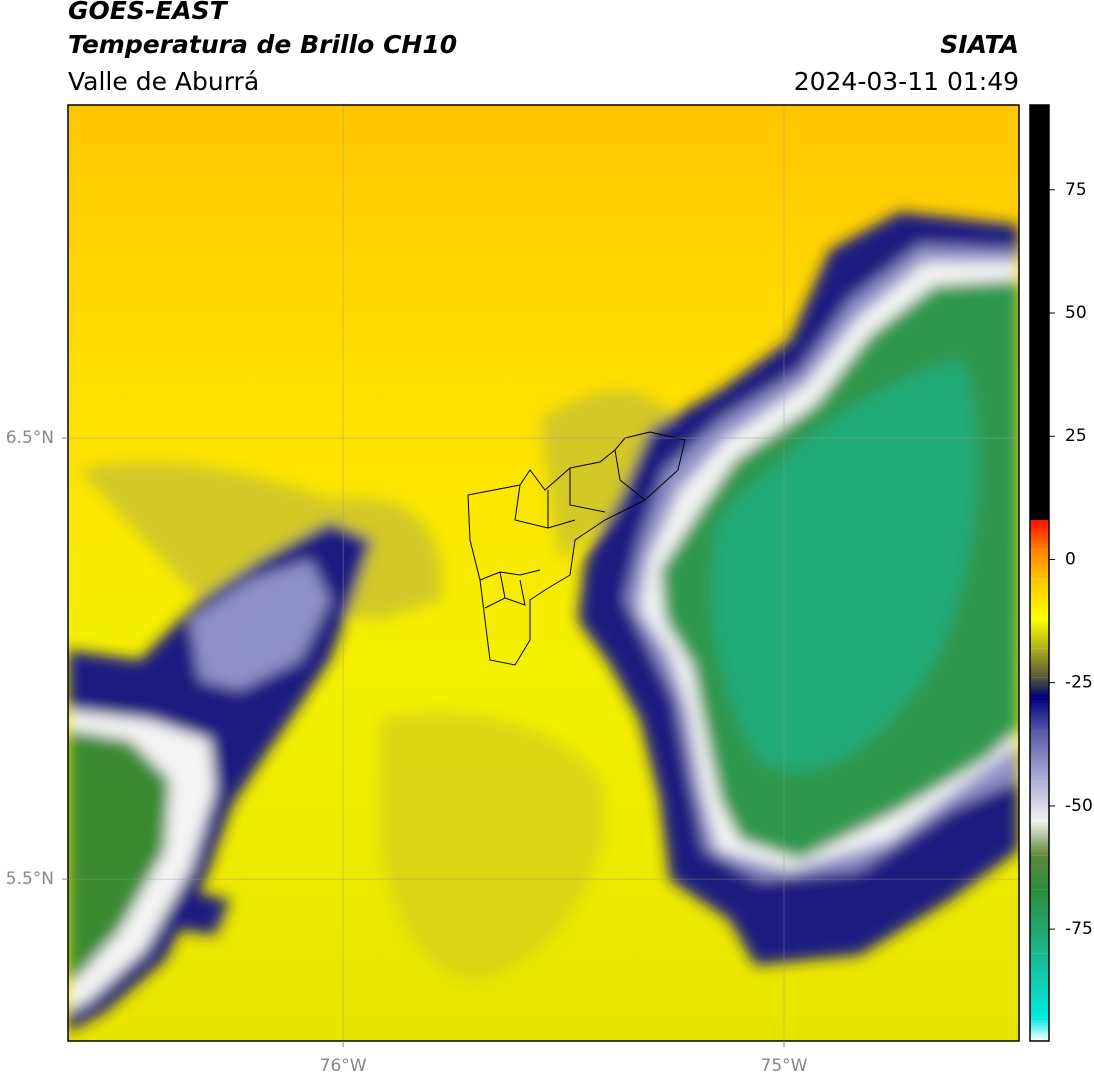 Image resolution: width=1094 pixels, height=1078 pixels. I want to click on colorbar-frame, so click(1039, 573).